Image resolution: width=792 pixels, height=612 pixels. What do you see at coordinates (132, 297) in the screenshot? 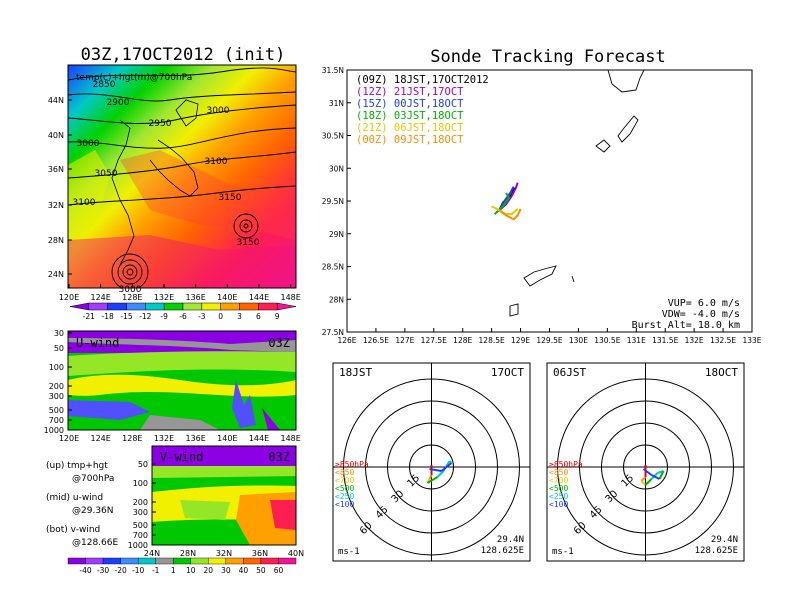
I see `map-lon-tick-label: 128E` at bounding box center [132, 297].